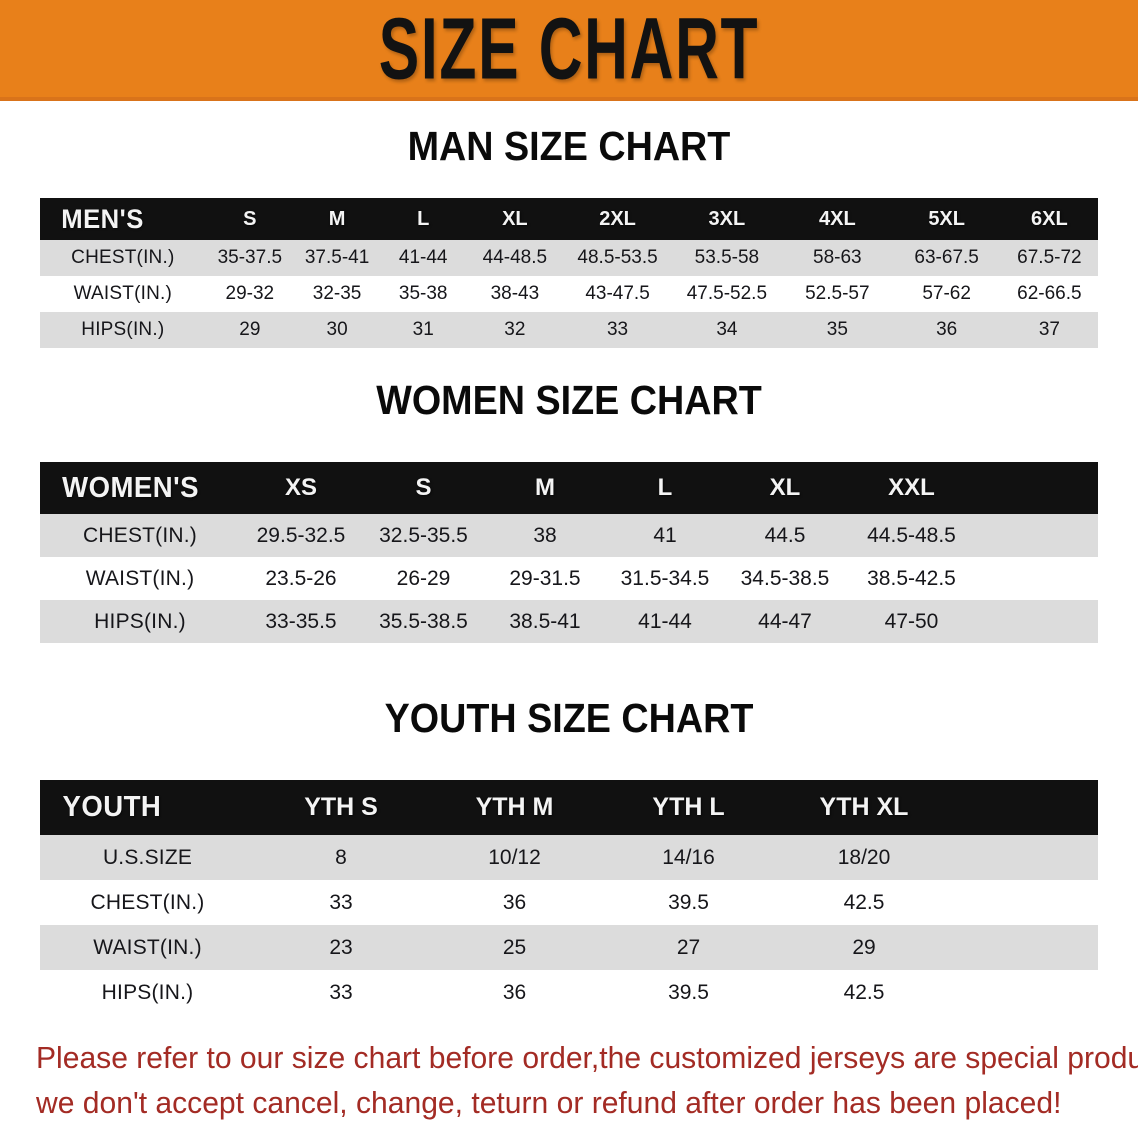 Image resolution: width=1138 pixels, height=1132 pixels. What do you see at coordinates (785, 578) in the screenshot?
I see `women-cell: 34.5-38.5` at bounding box center [785, 578].